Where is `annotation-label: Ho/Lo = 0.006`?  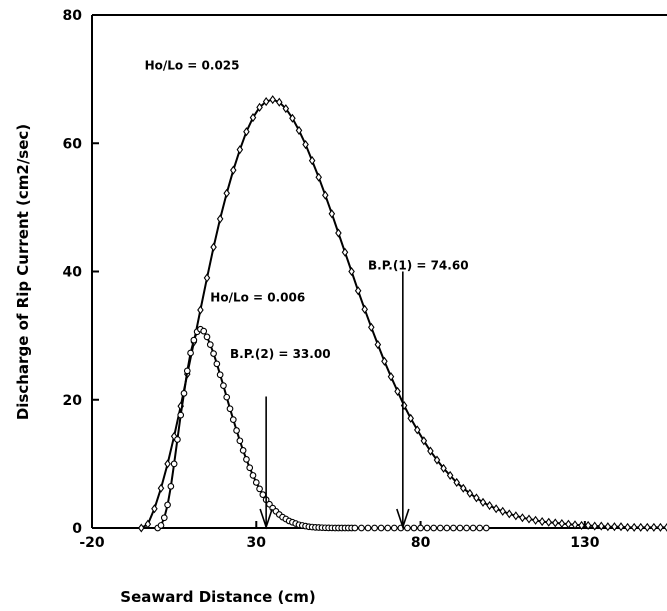 annotation-label: Ho/Lo = 0.006 is located at coordinates (257, 298).